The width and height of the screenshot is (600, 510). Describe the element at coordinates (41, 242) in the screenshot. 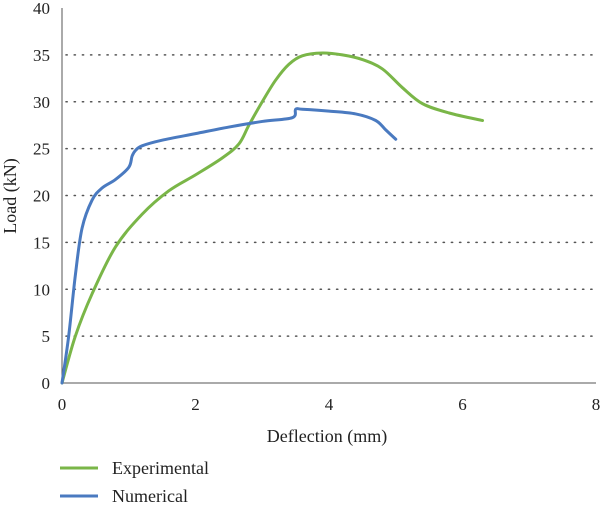

I see `y-tick-label: 15` at that location.